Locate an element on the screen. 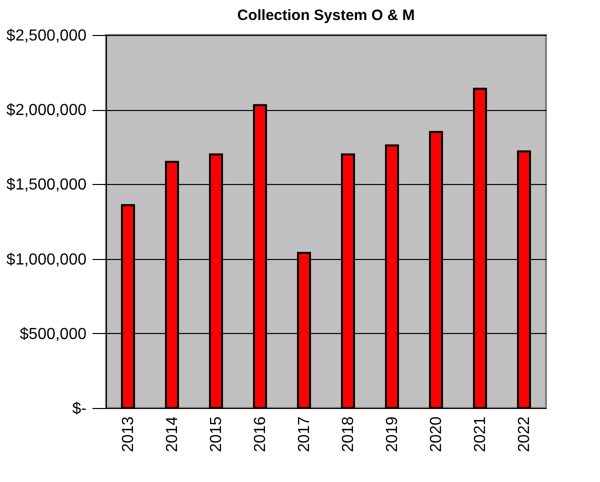 The image size is (600, 482). x-tick-label: 2013 is located at coordinates (128, 434).